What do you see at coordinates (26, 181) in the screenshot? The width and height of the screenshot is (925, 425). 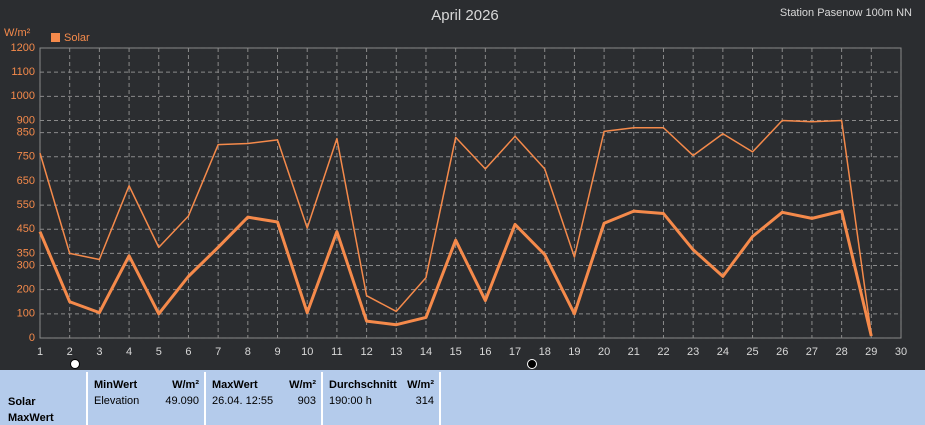 I see `y-tick-label: 650` at bounding box center [26, 181].